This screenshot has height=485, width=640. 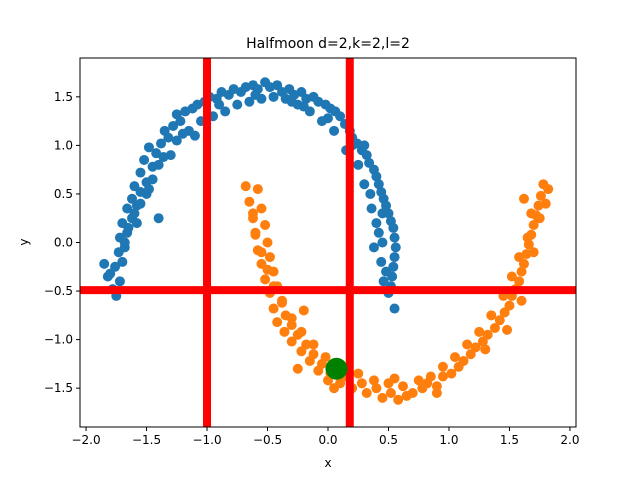 I want to click on x-tick-label: −2.0, so click(x=85, y=440).